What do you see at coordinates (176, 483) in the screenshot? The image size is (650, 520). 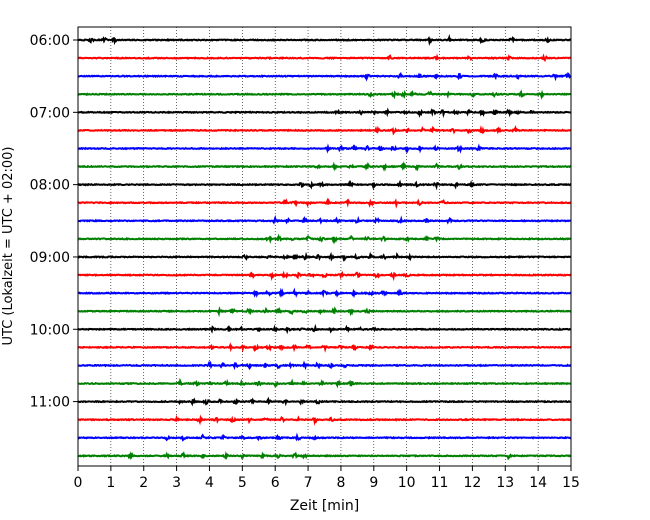 I see `x-tick-label: 3` at bounding box center [176, 483].